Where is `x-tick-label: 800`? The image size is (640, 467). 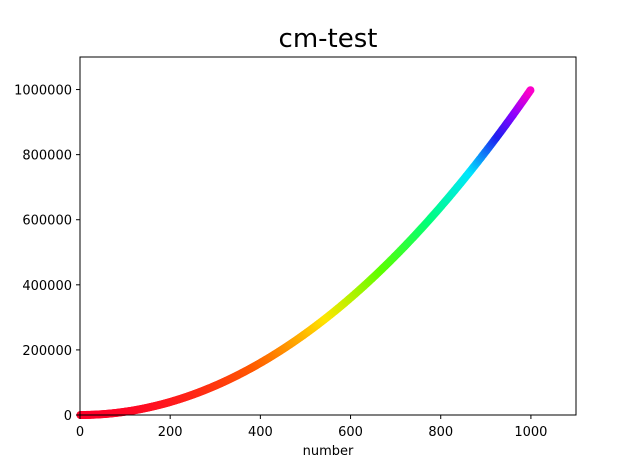
x-tick-label: 800 is located at coordinates (440, 432).